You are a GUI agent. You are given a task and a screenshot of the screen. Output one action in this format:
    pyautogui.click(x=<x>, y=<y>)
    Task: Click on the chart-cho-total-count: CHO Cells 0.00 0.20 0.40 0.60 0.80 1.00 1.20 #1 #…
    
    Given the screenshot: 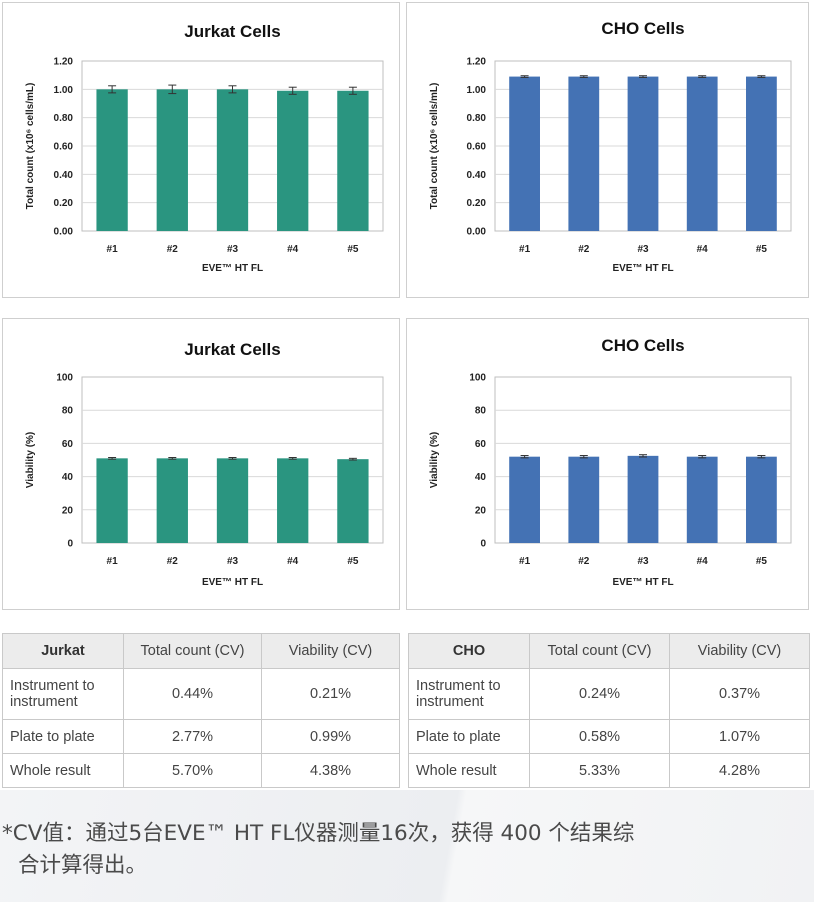 What is the action you would take?
    pyautogui.click(x=610, y=146)
    